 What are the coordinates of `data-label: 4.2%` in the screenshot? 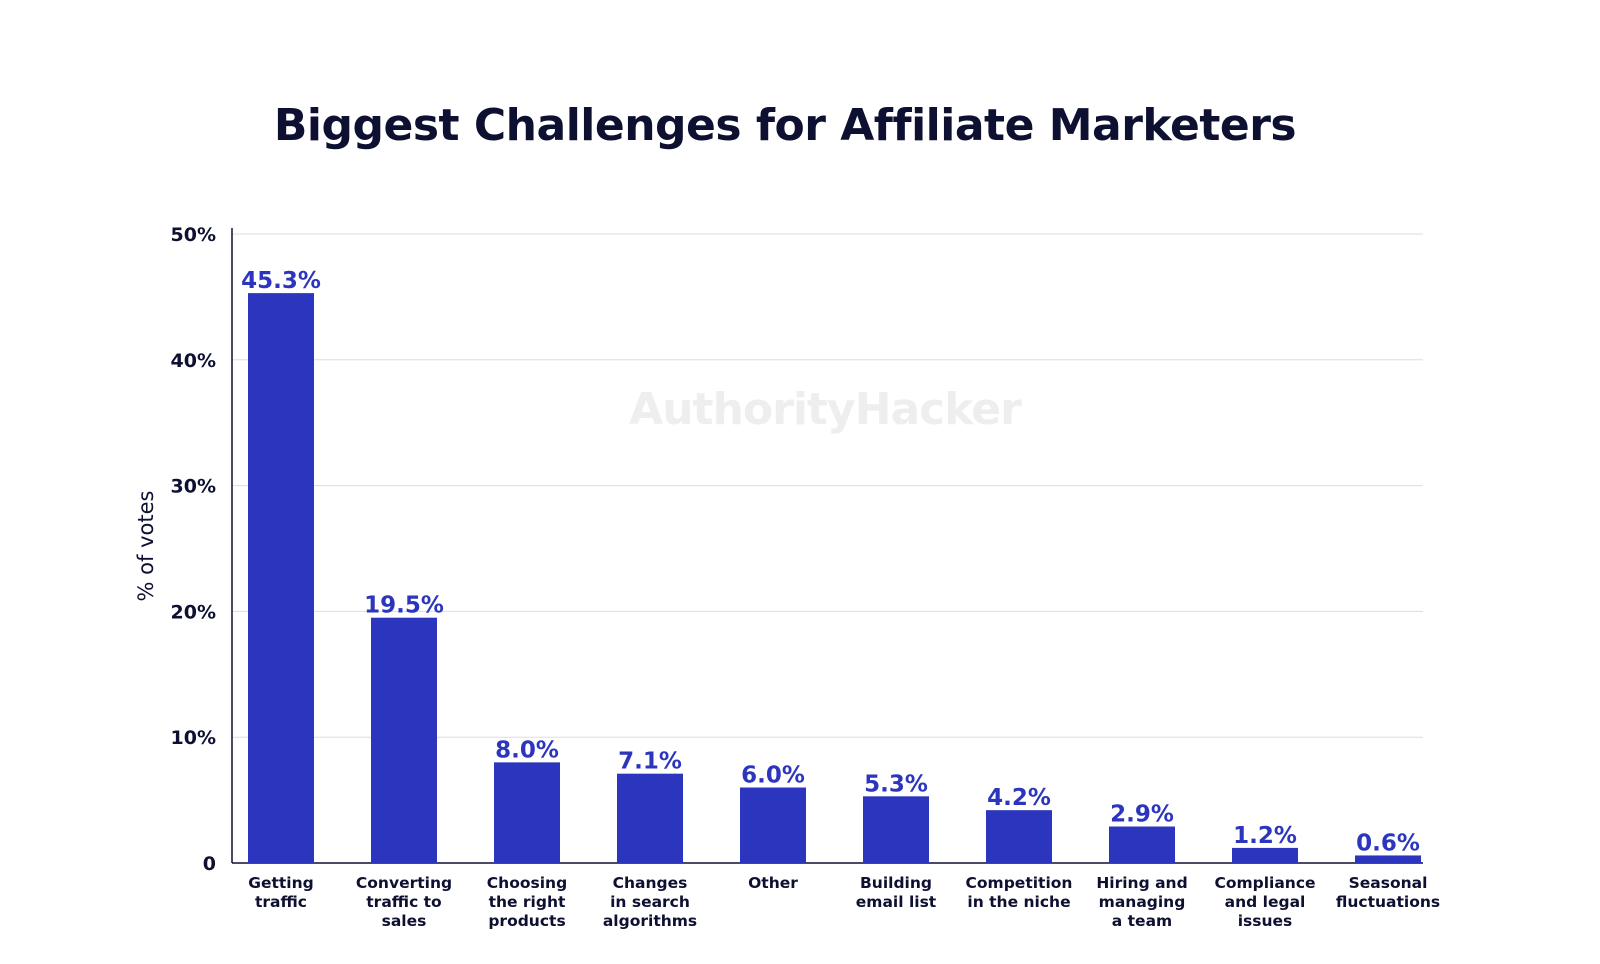 It's located at (1019, 798).